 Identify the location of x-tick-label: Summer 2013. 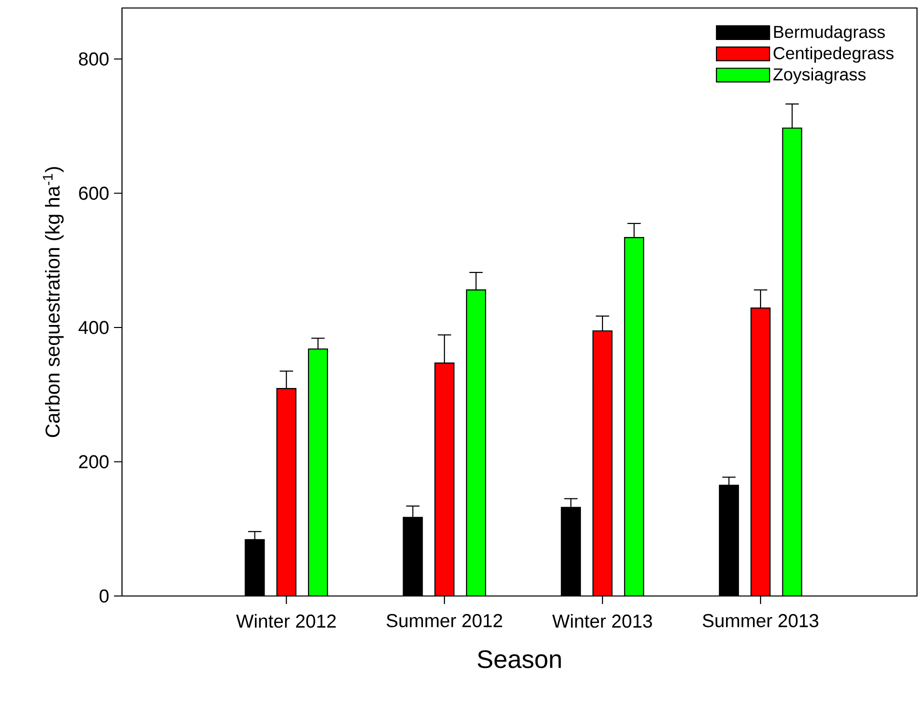
(760, 621).